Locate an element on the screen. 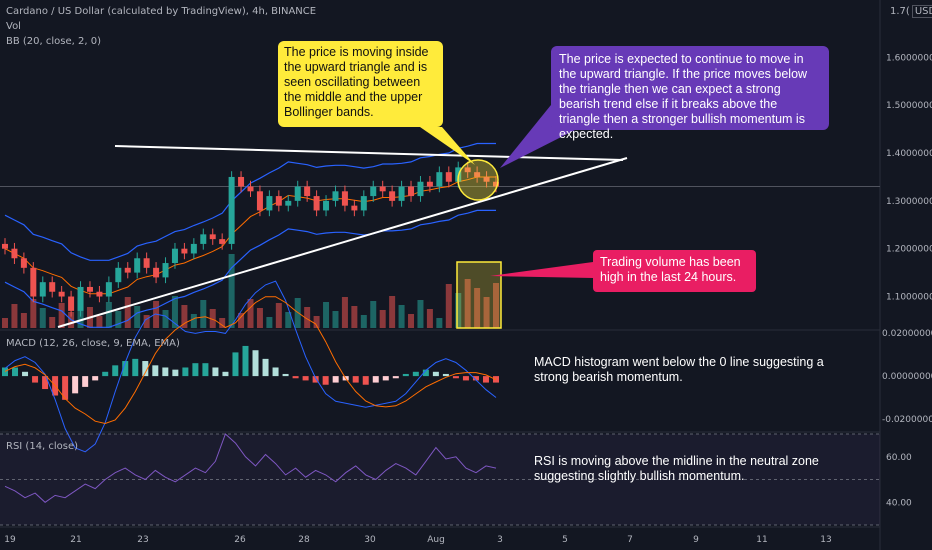 The height and width of the screenshot is (550, 932). time-tick-label: Aug is located at coordinates (436, 540).